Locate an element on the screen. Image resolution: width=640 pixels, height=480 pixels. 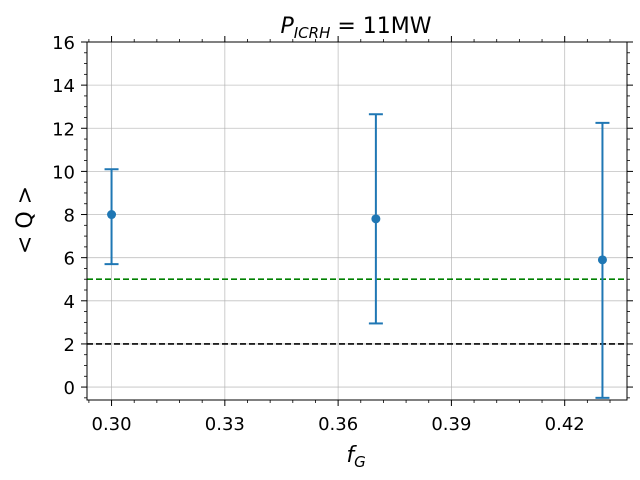
x-tick-label: 0.33 is located at coordinates (225, 424).